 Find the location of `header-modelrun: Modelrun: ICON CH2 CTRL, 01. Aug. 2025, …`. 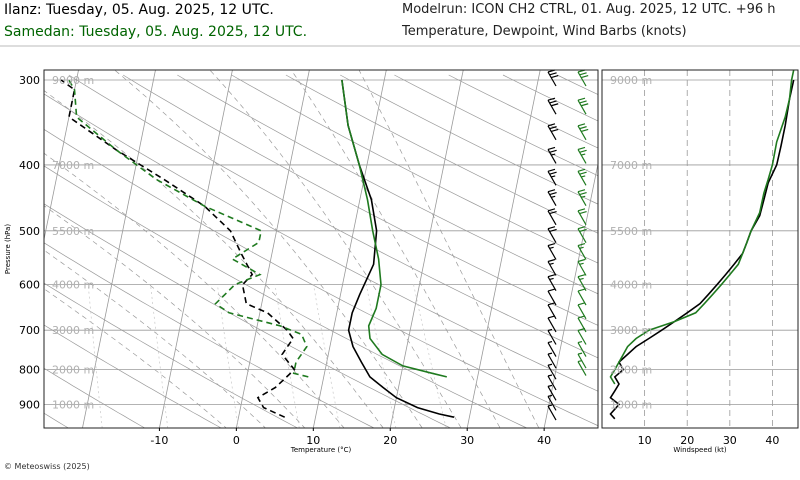

header-modelrun: Modelrun: ICON CH2 CTRL, 01. Aug. 2025, … is located at coordinates (589, 9).